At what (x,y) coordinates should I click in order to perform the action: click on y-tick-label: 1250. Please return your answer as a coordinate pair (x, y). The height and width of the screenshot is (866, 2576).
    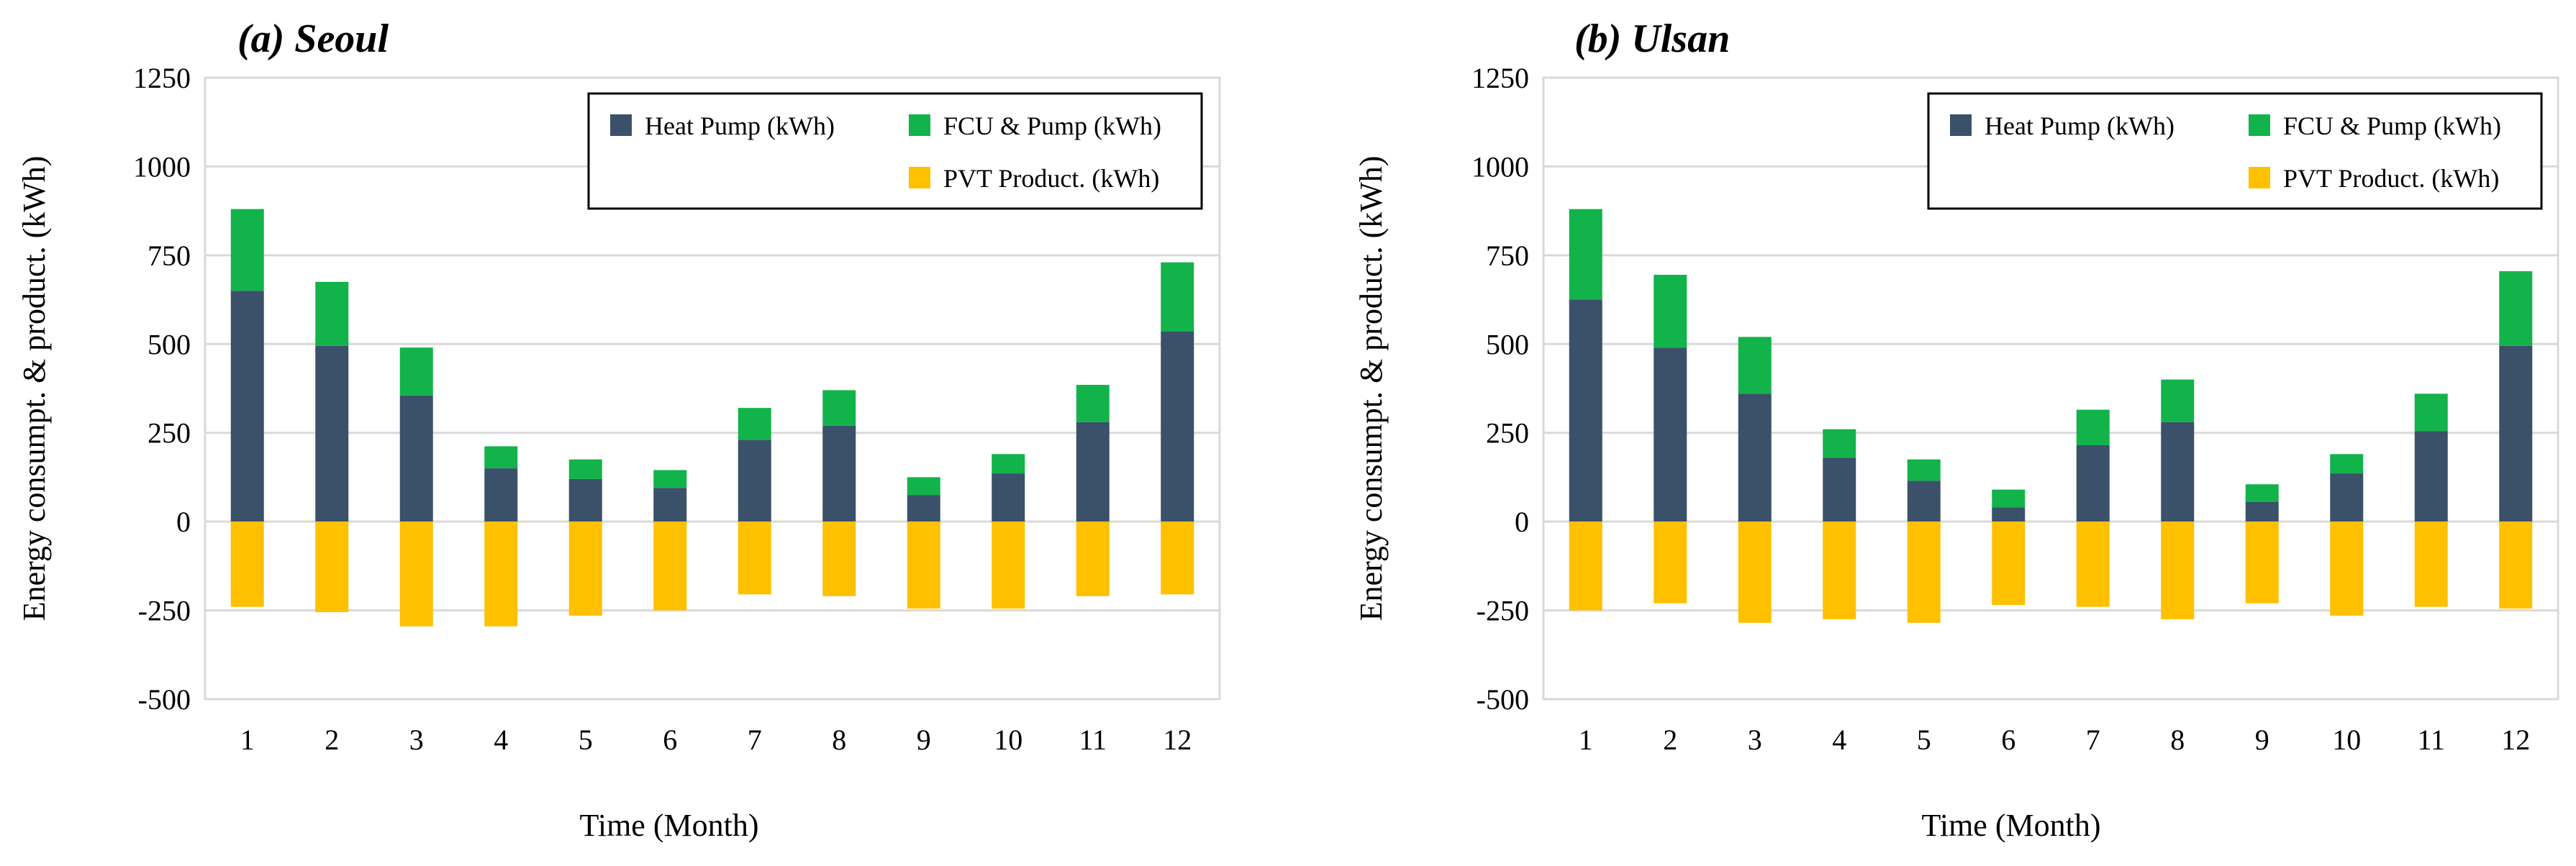
    Looking at the image, I should click on (1500, 78).